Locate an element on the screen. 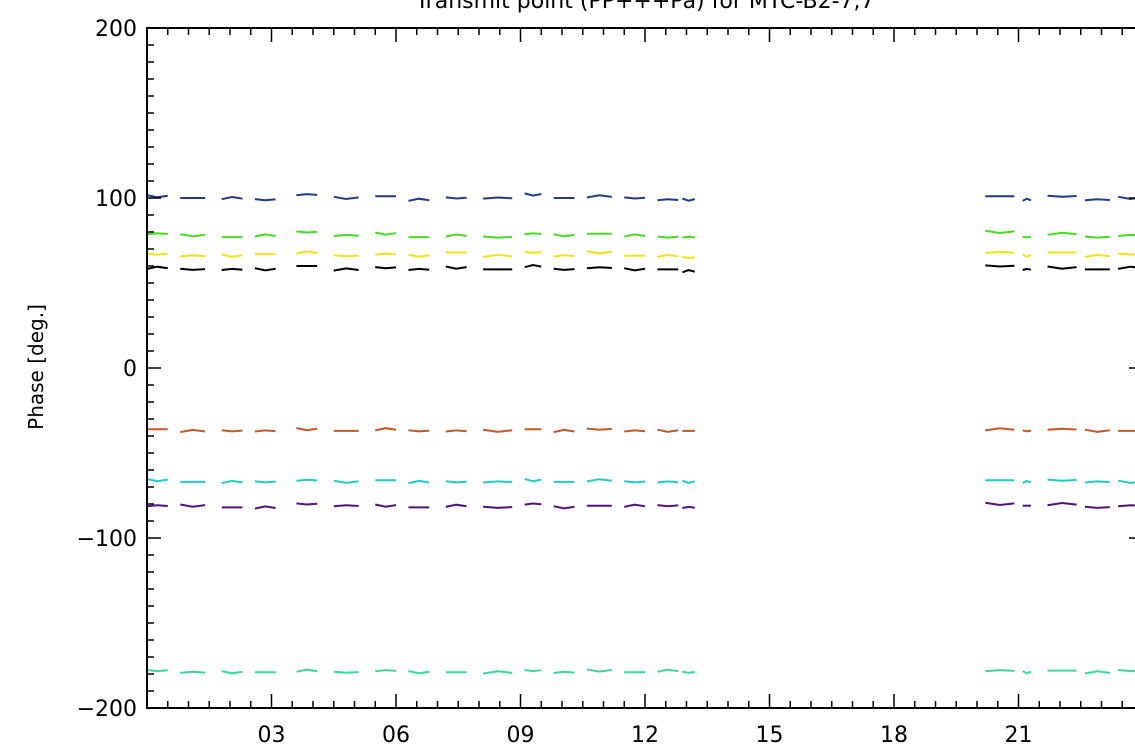 The height and width of the screenshot is (754, 1135). x-tick-label: 09 is located at coordinates (521, 735).